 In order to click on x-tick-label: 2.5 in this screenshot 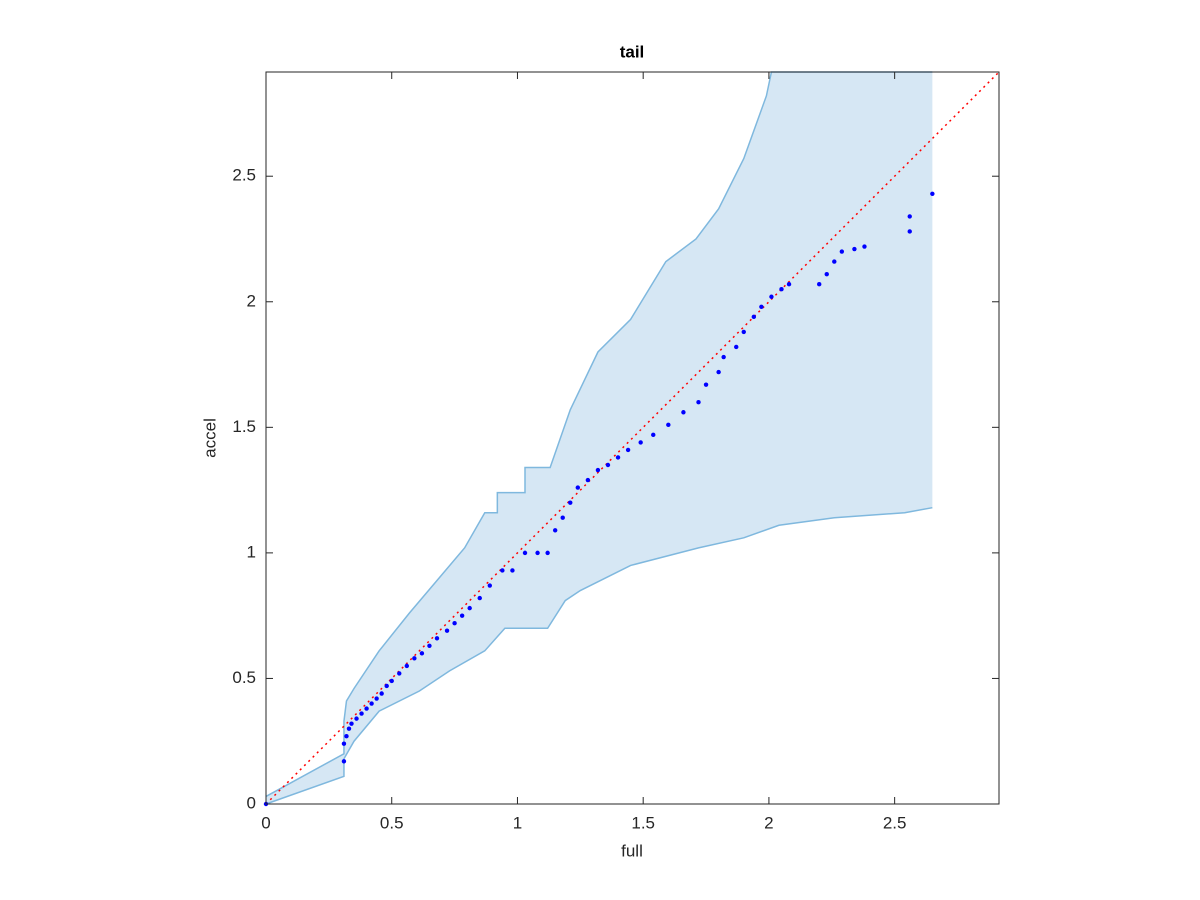, I will do `click(895, 822)`.